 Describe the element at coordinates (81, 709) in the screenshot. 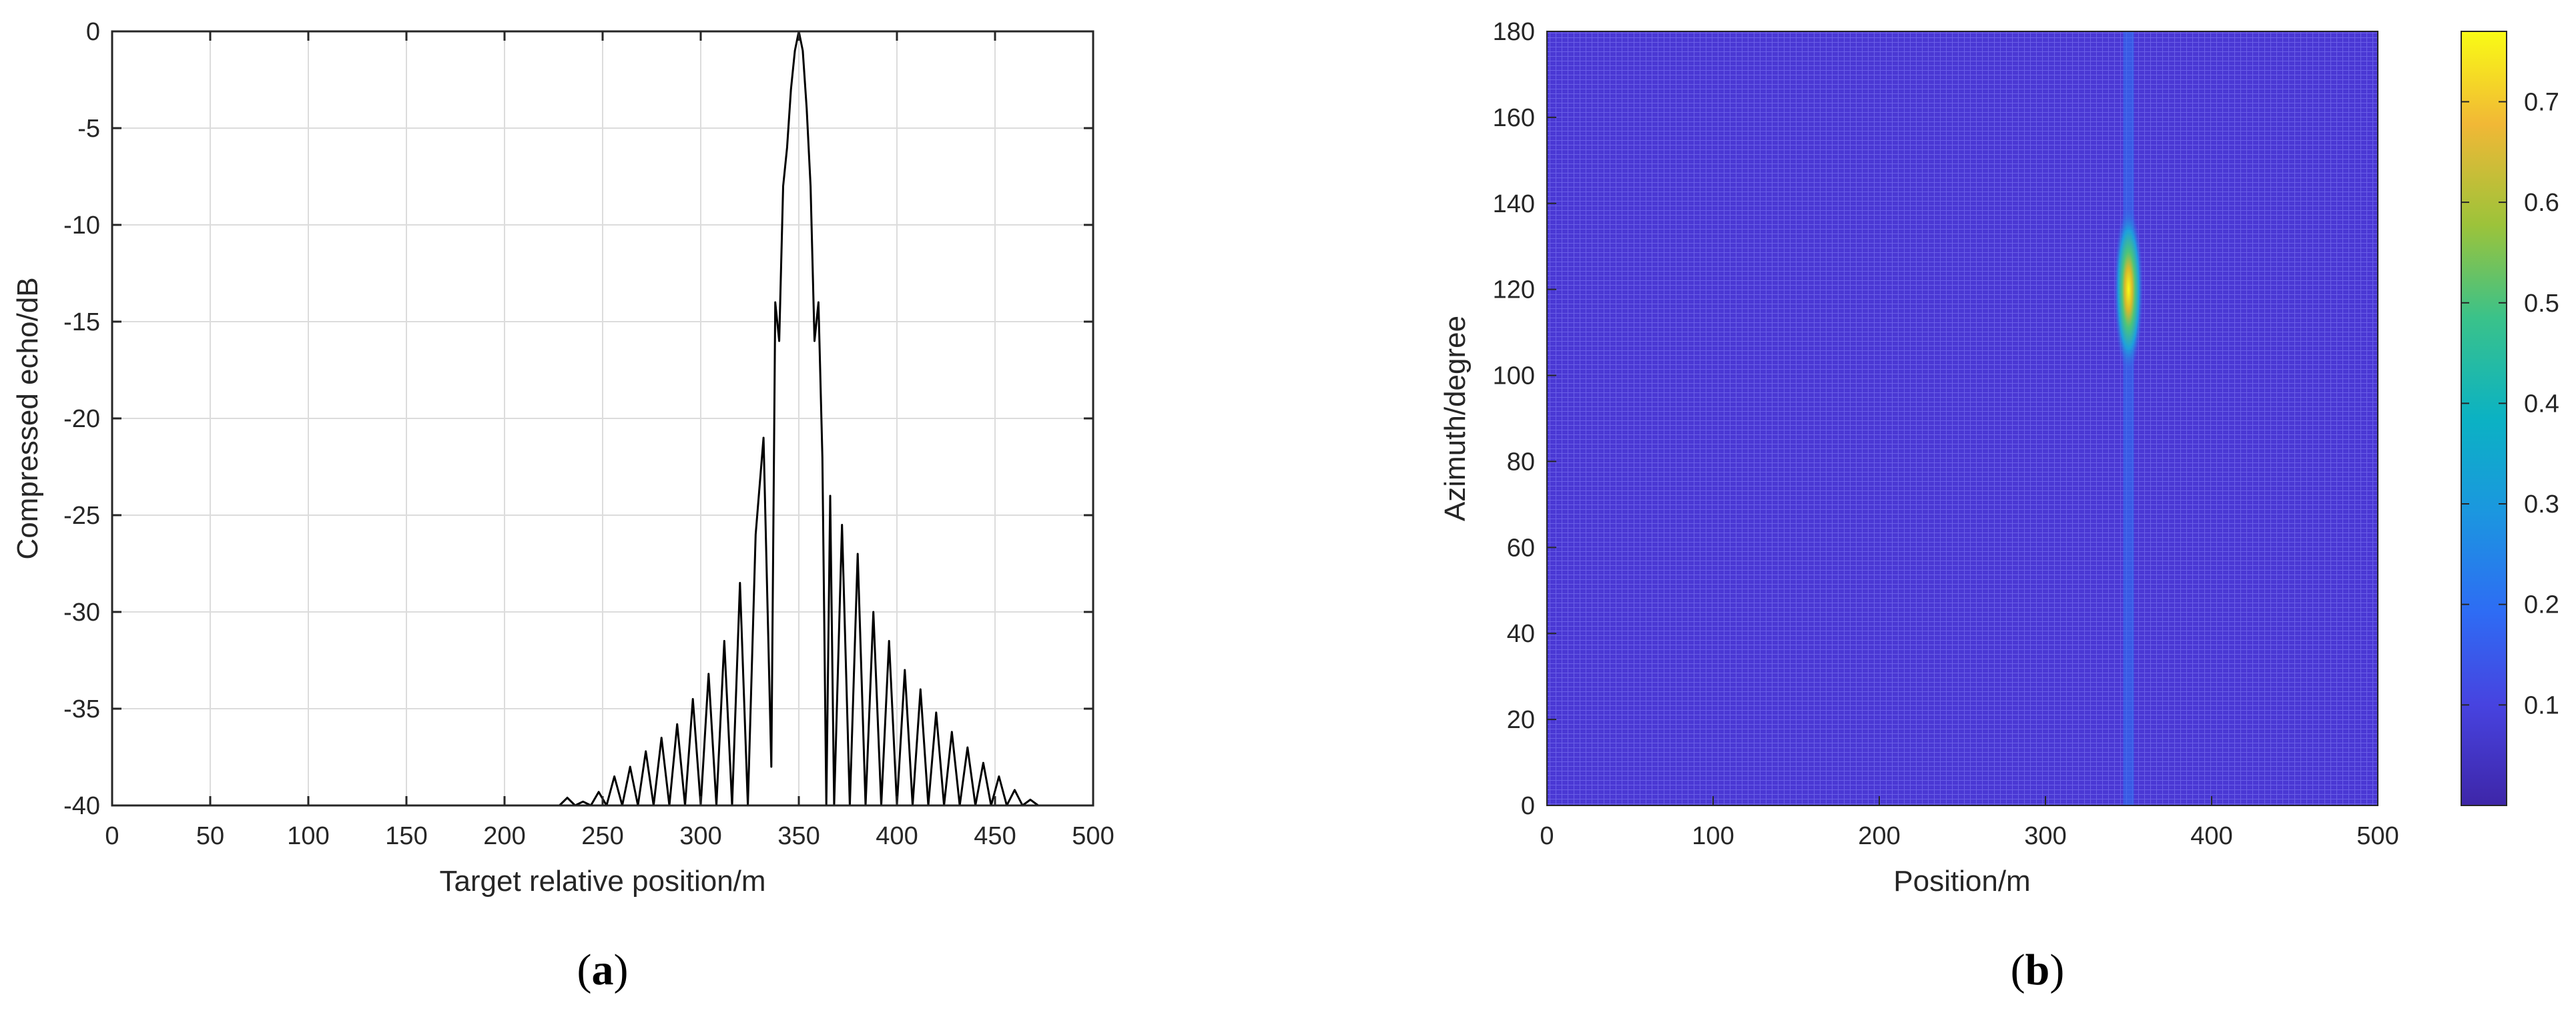

I see `y-tick-label: -35` at that location.